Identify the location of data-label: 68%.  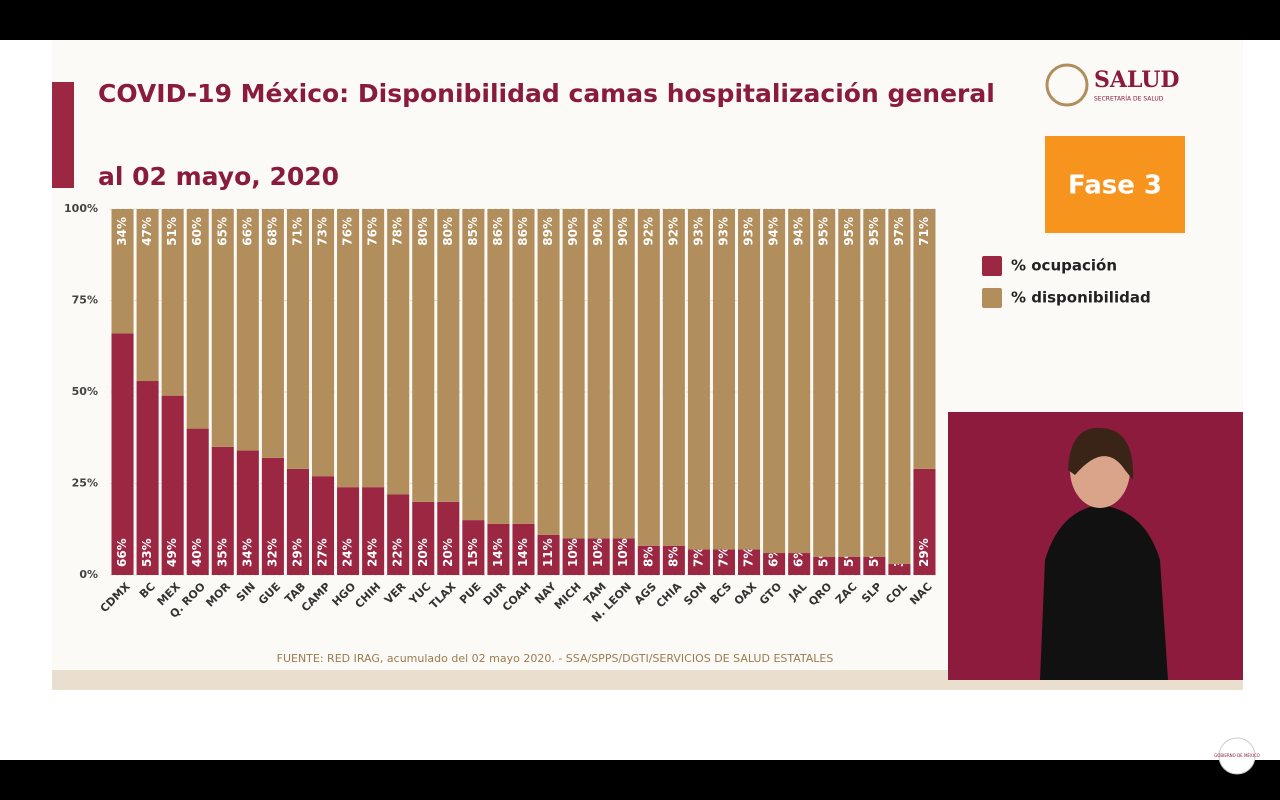
(272, 231).